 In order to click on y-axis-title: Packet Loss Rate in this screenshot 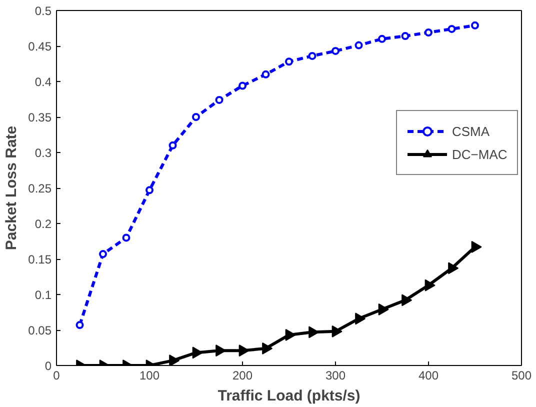, I will do `click(11, 188)`.